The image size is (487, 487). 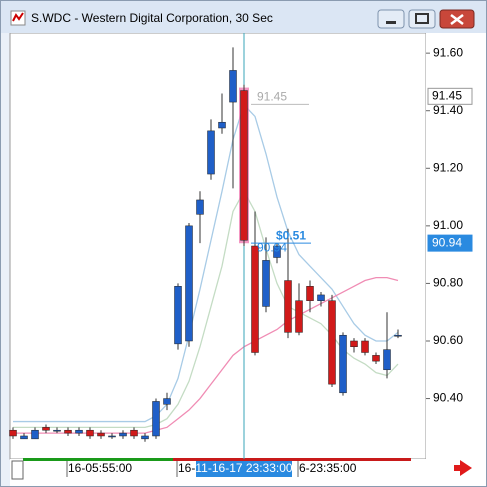 What do you see at coordinates (463, 468) in the screenshot?
I see `scroll-arrow` at bounding box center [463, 468].